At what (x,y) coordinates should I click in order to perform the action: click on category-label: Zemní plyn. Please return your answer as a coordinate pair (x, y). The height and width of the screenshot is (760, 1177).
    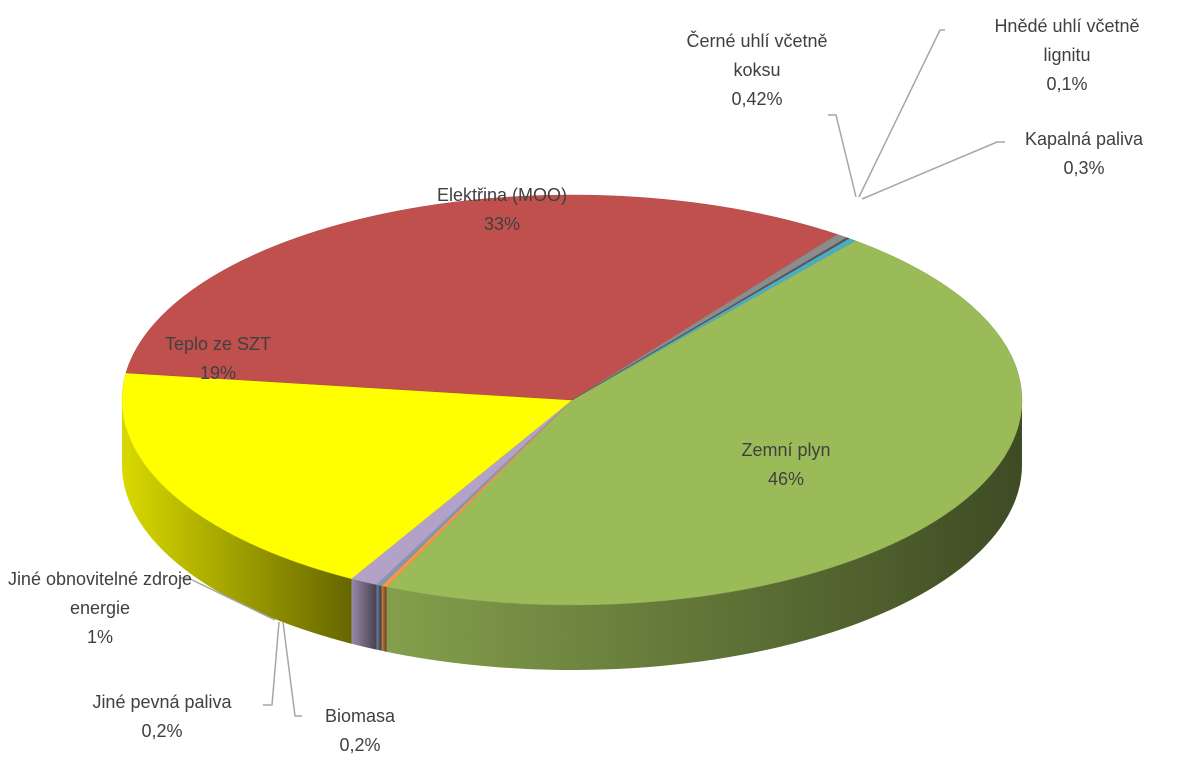
    Looking at the image, I should click on (786, 450).